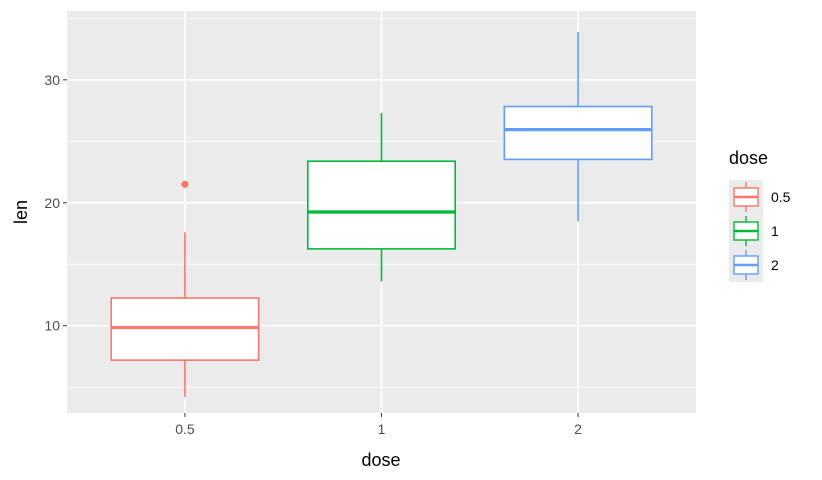  Describe the element at coordinates (754, 265) in the screenshot. I see `legend-key-2: 2` at that location.